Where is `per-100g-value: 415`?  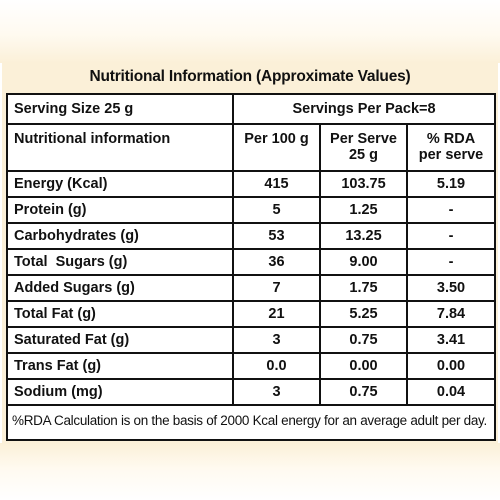
per-100g-value: 415 is located at coordinates (276, 184).